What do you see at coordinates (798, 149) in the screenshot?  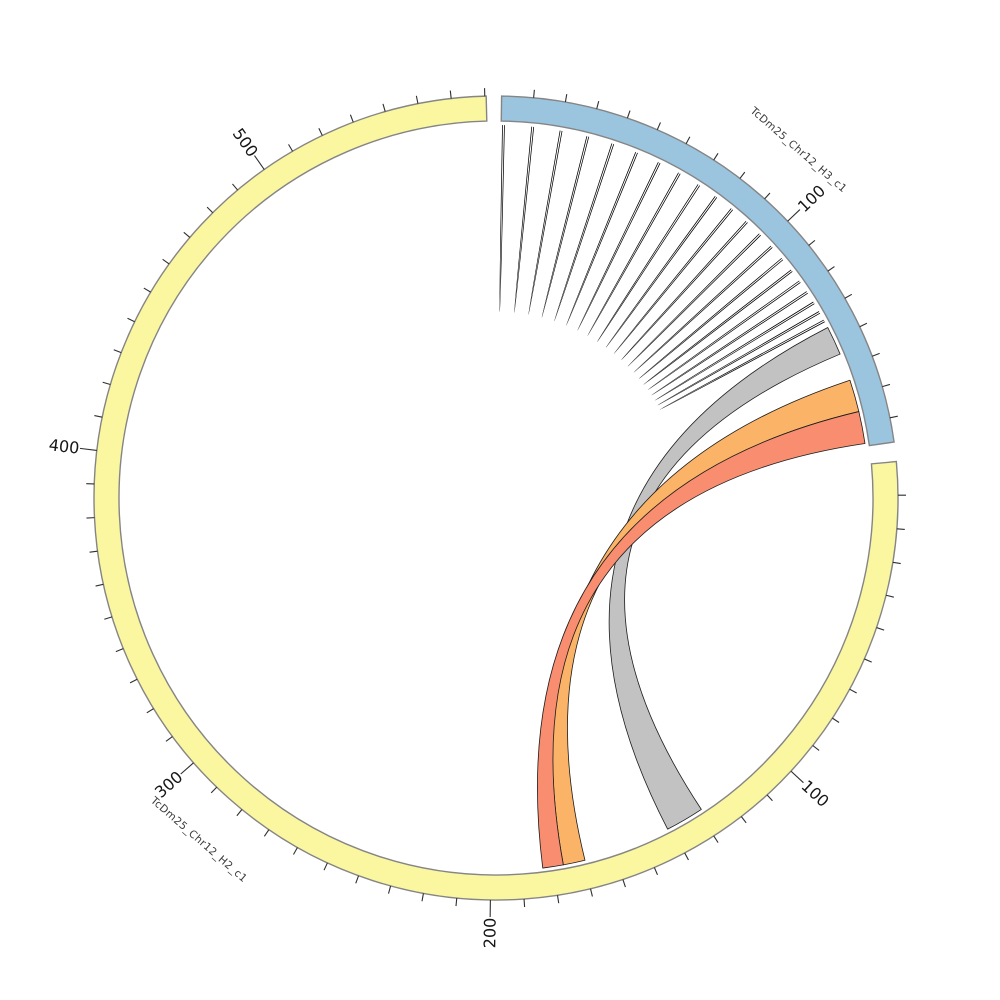 I see `chromosome-label-h3: TcDm25_Chr12_H3_c1` at bounding box center [798, 149].